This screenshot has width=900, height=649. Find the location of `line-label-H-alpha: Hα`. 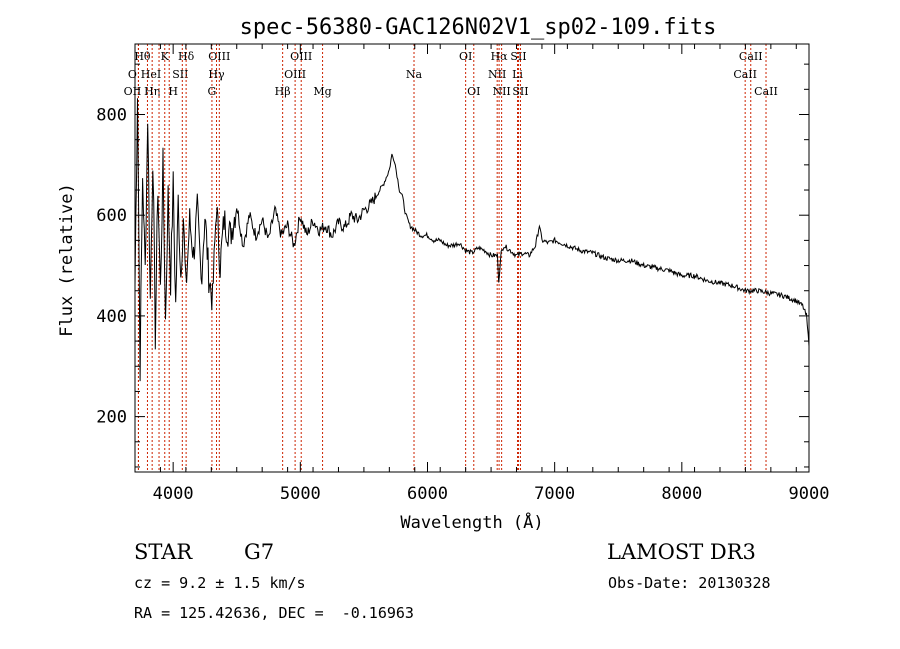

line-label-H-alpha: Hα is located at coordinates (500, 56).